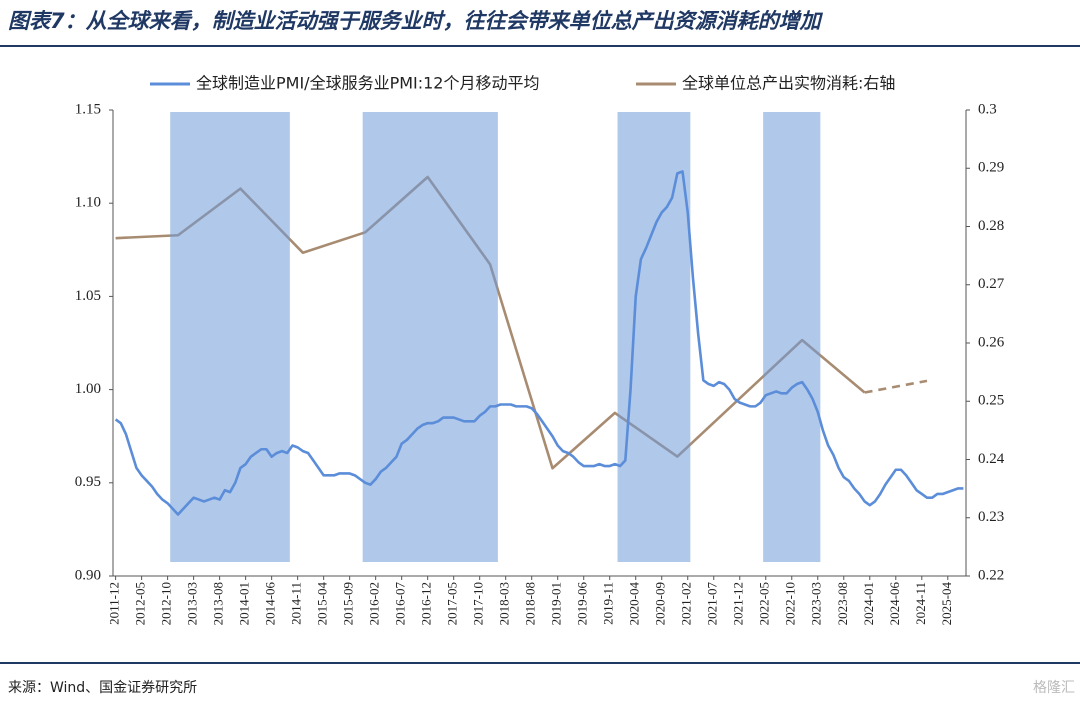 This screenshot has width=1080, height=704. Describe the element at coordinates (88, 389) in the screenshot. I see `y-tick-label: 1.00` at that location.